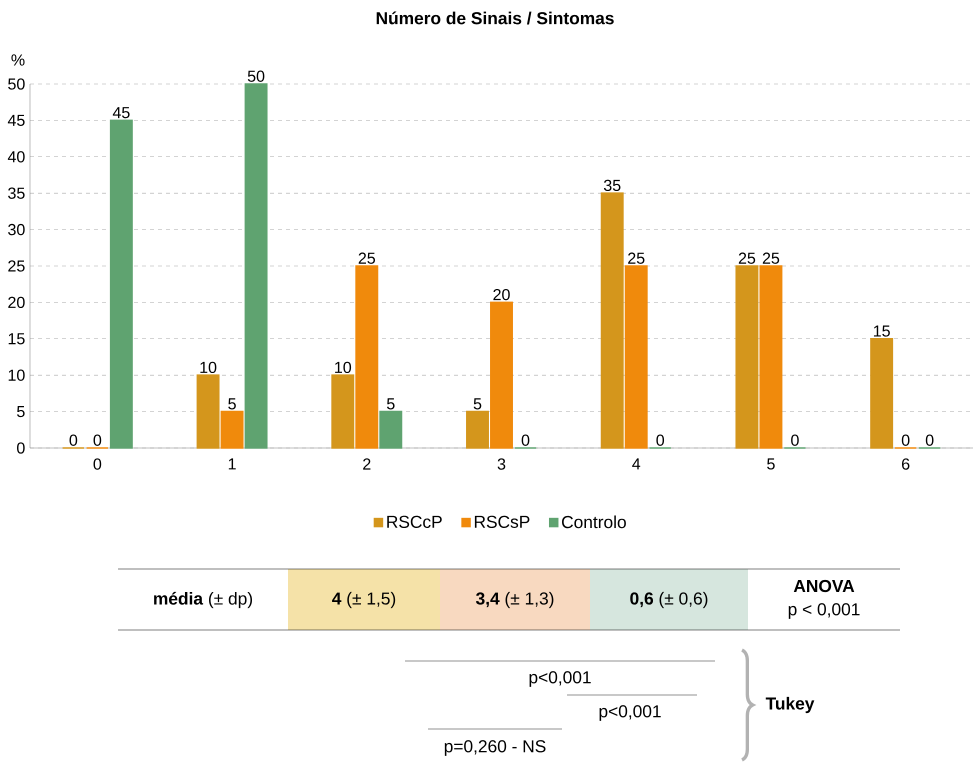 Image resolution: width=980 pixels, height=763 pixels. What do you see at coordinates (906, 464) in the screenshot?
I see `x-tick-label: 6` at bounding box center [906, 464].